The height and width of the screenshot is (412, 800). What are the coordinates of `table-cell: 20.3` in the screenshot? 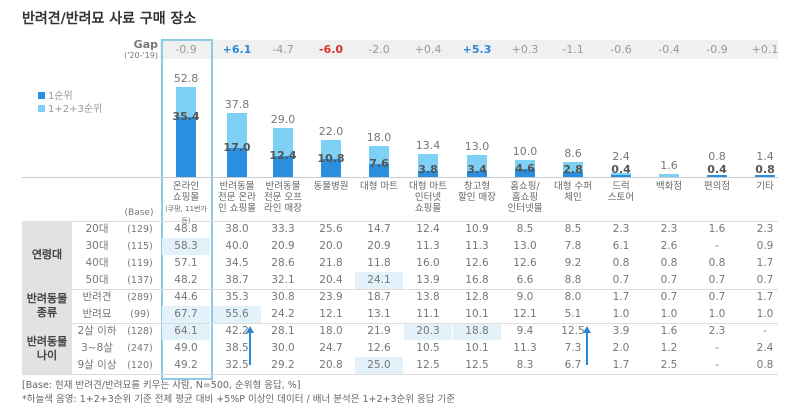 It's located at (428, 331).